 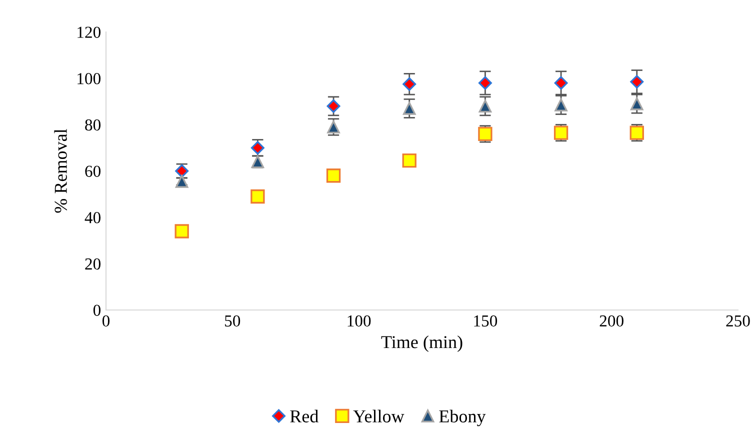 I want to click on x-axis-title: Time (min), so click(x=421, y=344).